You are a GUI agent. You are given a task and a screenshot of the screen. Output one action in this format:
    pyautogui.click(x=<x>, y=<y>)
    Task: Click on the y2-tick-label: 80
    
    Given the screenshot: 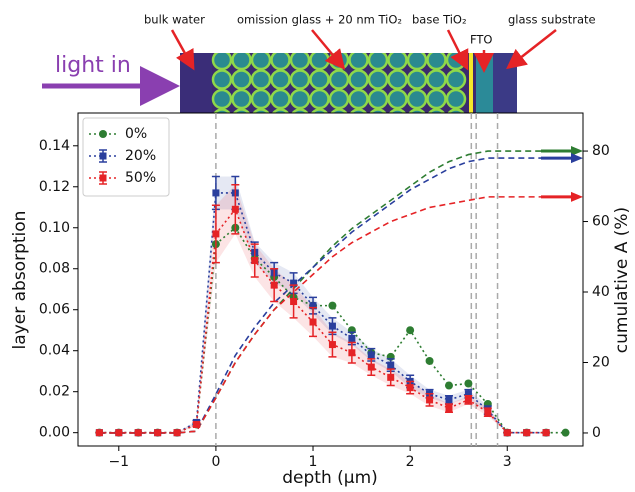 What is the action you would take?
    pyautogui.click(x=601, y=151)
    